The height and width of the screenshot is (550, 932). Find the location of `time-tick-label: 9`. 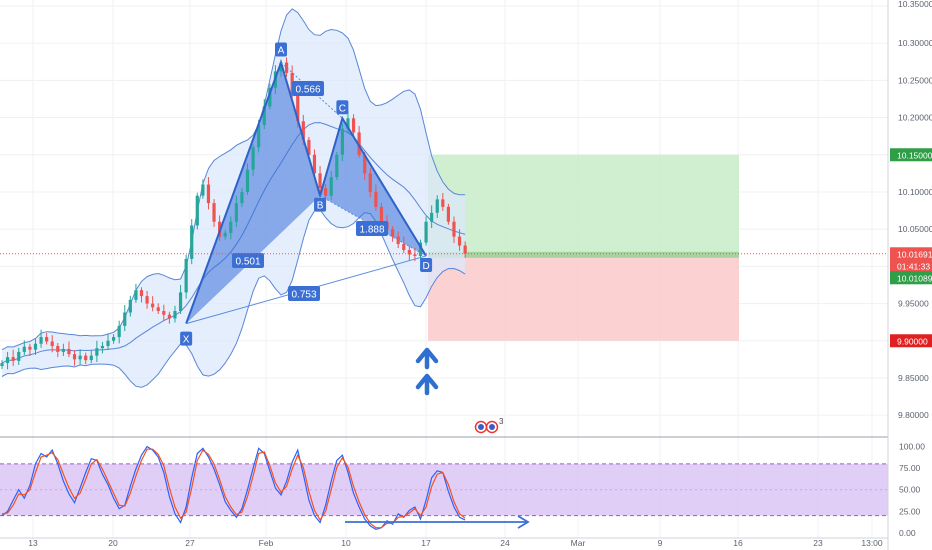

time-tick-label: 9 is located at coordinates (660, 543).